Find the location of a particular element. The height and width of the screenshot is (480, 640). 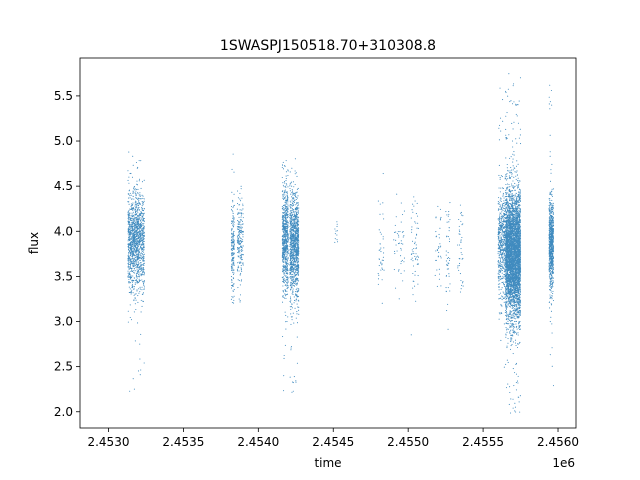

y-tick-label: 5.0 is located at coordinates (63, 141).